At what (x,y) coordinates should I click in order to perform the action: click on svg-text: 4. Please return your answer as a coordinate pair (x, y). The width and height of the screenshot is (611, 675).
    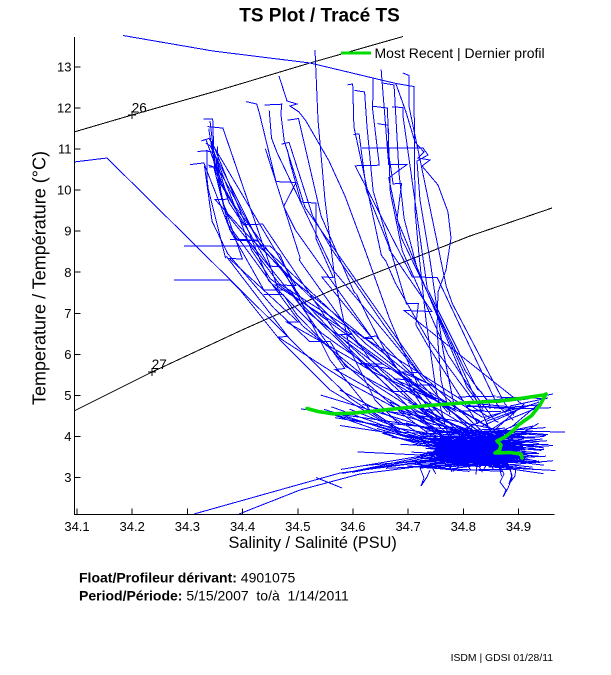
    Looking at the image, I should click on (67, 436).